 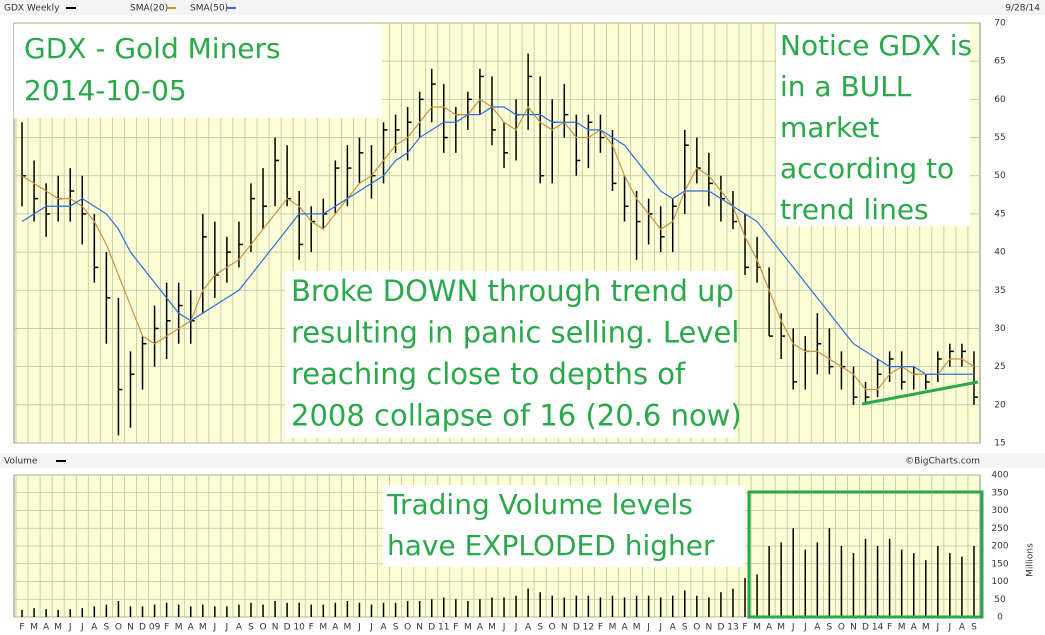 I want to click on volume-tick-label: 200, so click(x=999, y=547).